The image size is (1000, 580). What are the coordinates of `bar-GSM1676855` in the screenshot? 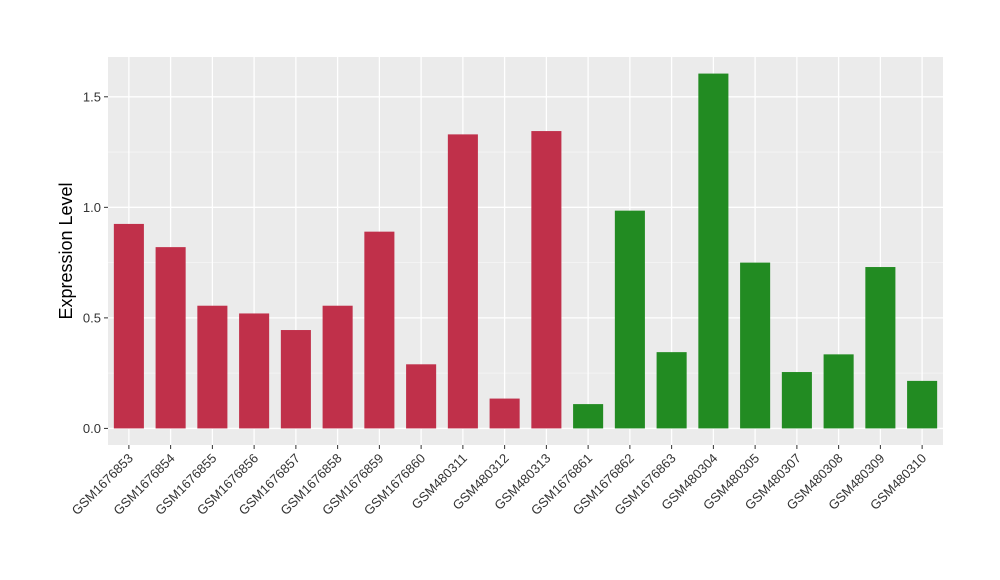 It's located at (212, 367).